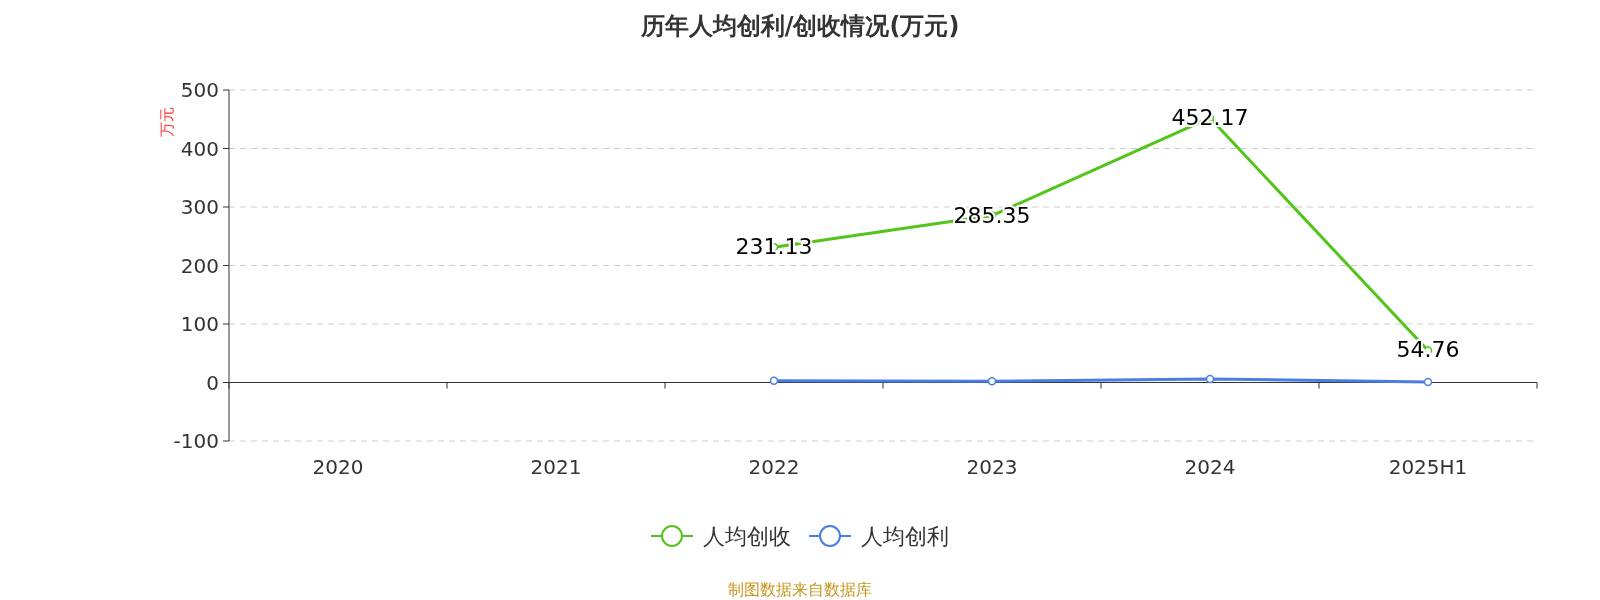  What do you see at coordinates (800, 589) in the screenshot?
I see `text: 制图数据来自数据库` at bounding box center [800, 589].